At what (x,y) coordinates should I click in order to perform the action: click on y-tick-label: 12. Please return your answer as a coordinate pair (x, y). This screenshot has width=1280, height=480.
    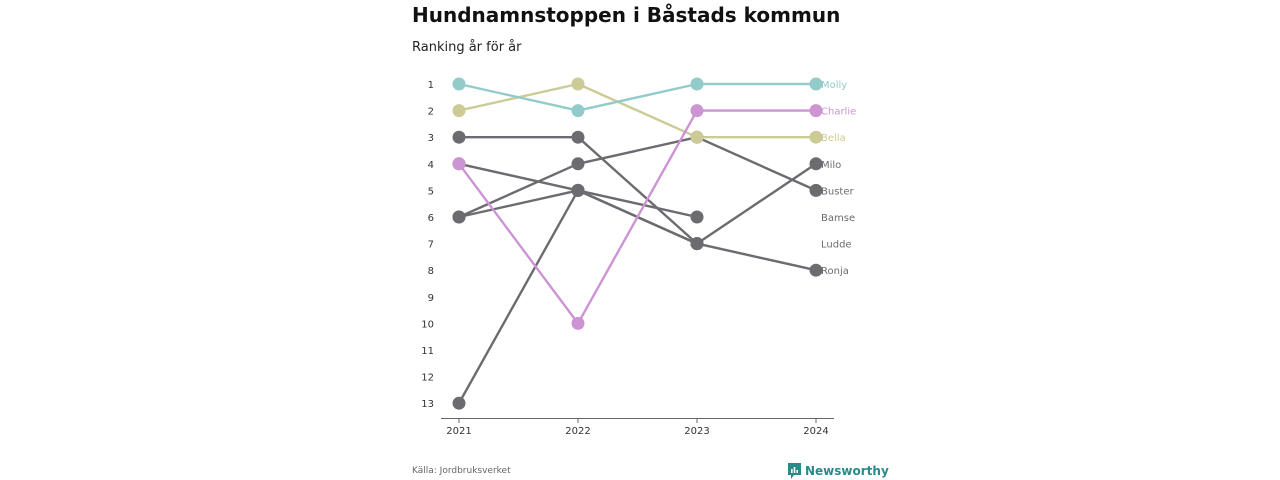
    Looking at the image, I should click on (427, 378).